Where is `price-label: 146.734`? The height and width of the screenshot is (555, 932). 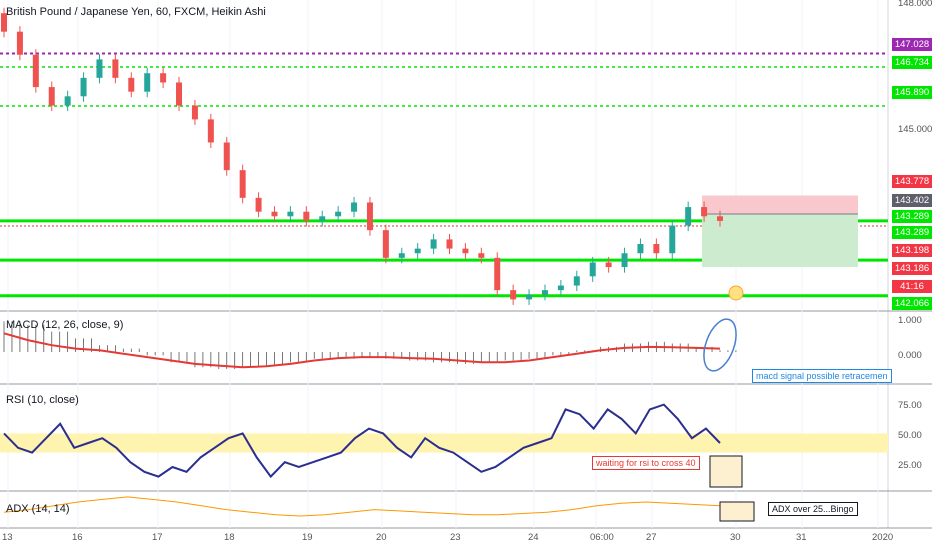 price-label: 146.734 is located at coordinates (912, 62).